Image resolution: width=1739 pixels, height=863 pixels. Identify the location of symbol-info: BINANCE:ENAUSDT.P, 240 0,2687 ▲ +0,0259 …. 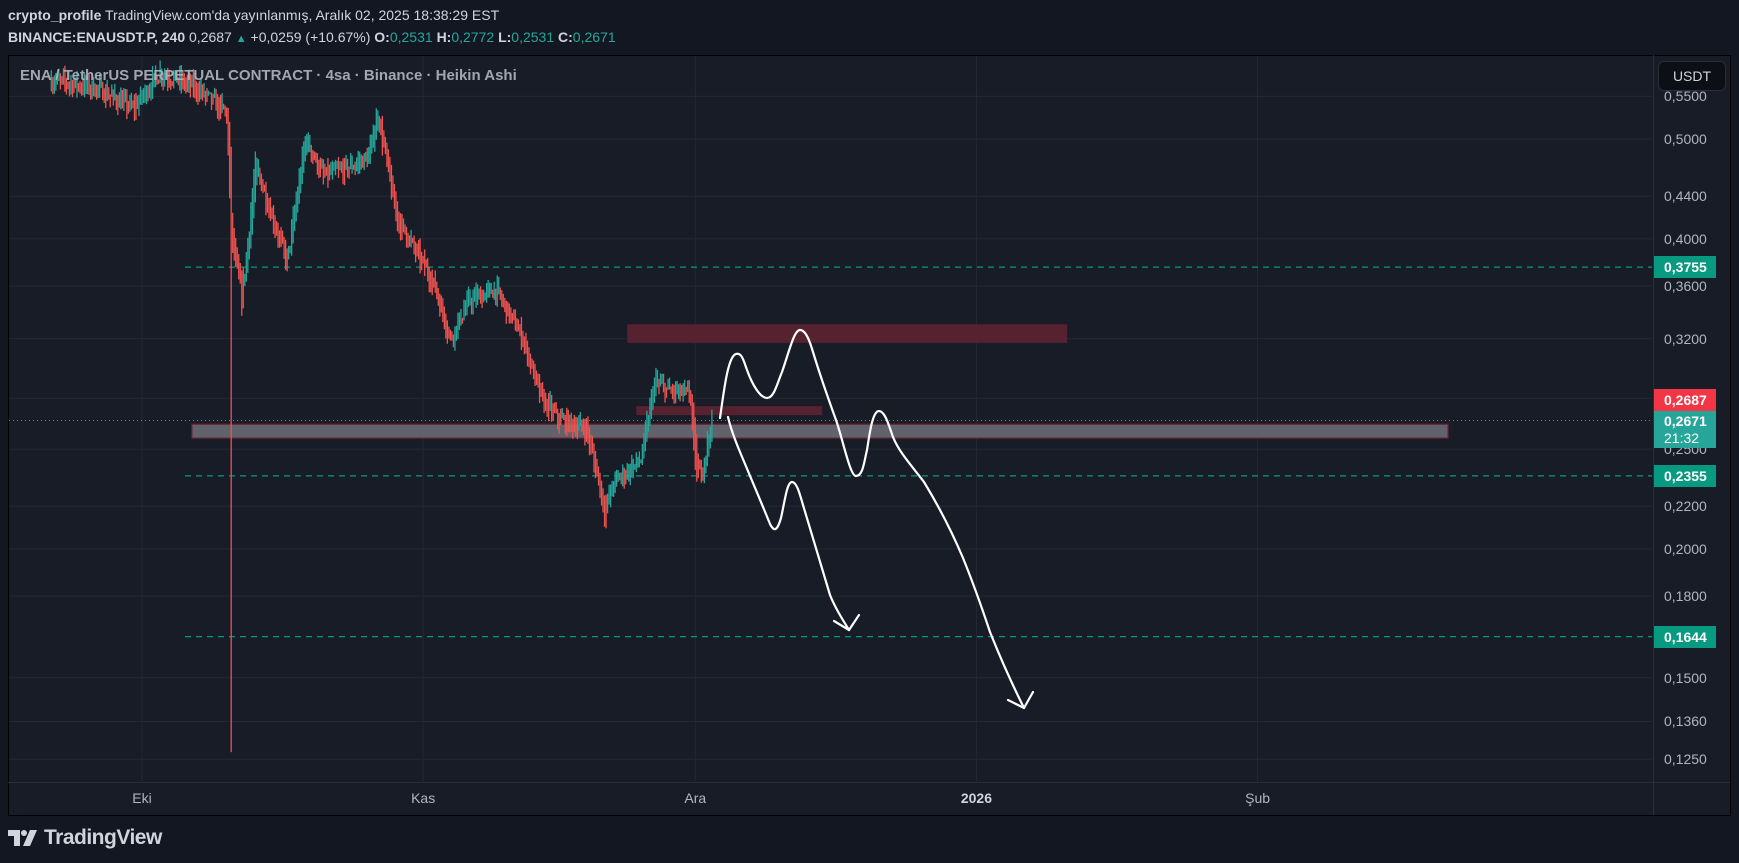
(312, 37).